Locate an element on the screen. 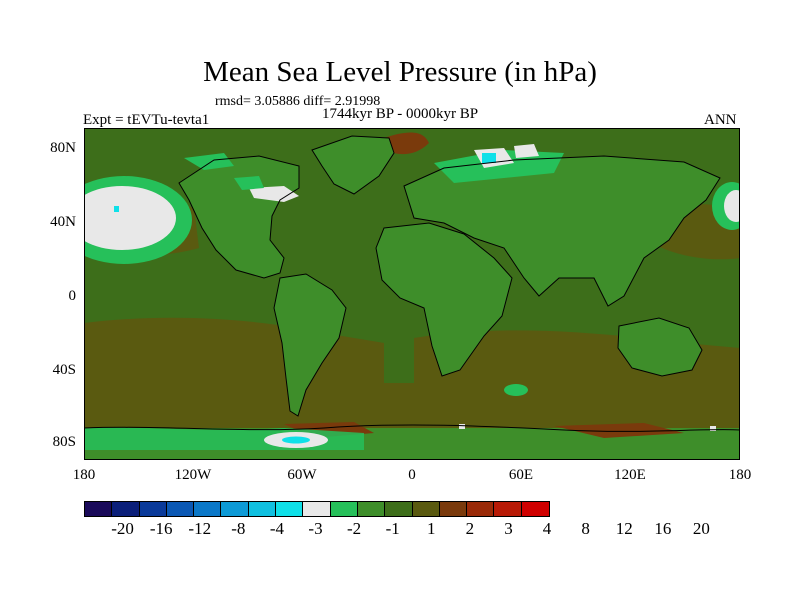 The image size is (800, 600). north-america-coastline is located at coordinates (239, 217).